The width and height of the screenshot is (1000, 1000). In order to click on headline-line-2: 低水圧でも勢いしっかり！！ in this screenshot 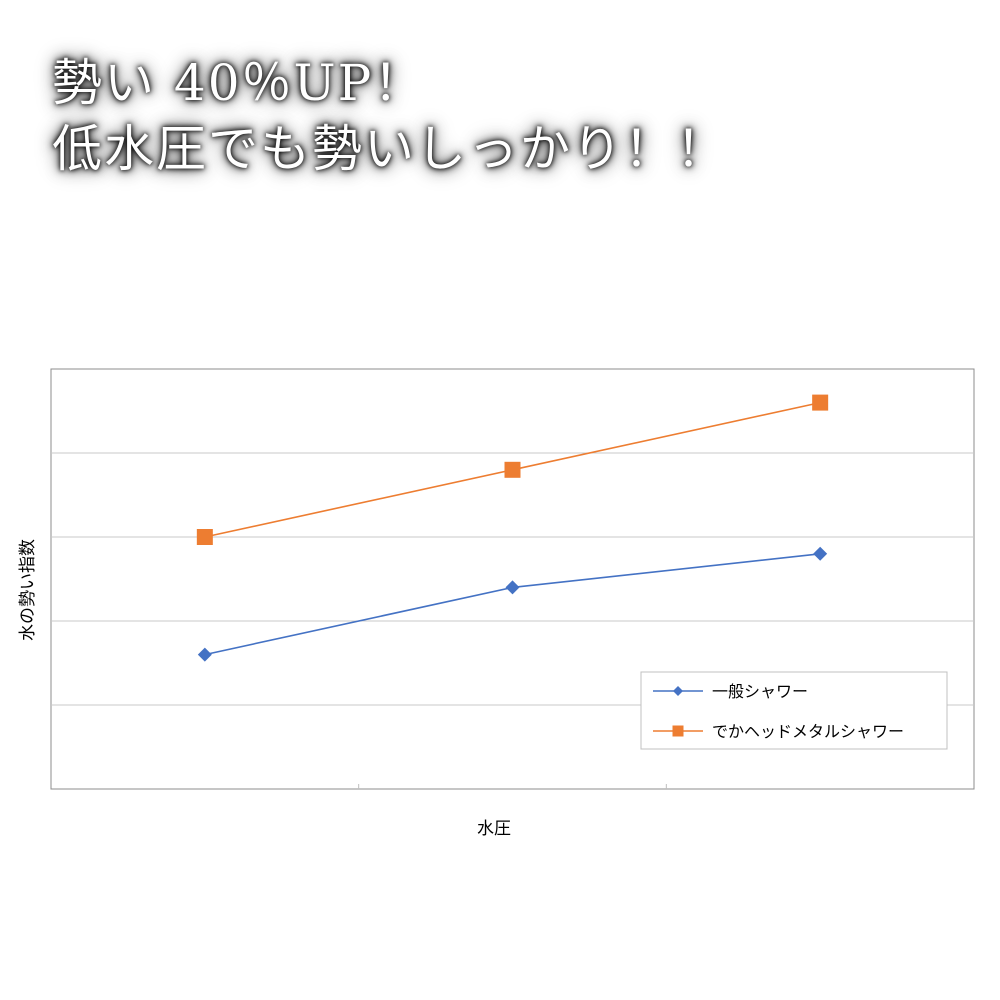, I will do `click(390, 149)`.